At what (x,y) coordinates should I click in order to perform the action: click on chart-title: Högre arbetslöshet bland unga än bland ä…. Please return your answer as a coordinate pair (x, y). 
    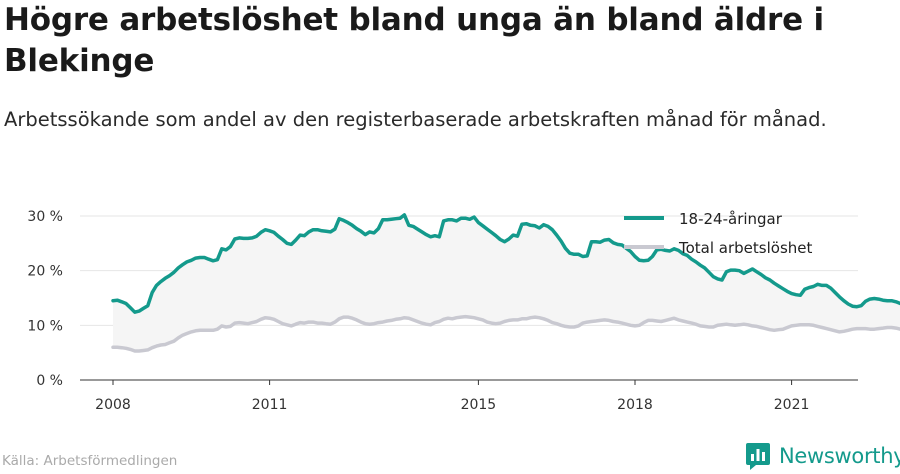
    Looking at the image, I should click on (414, 40).